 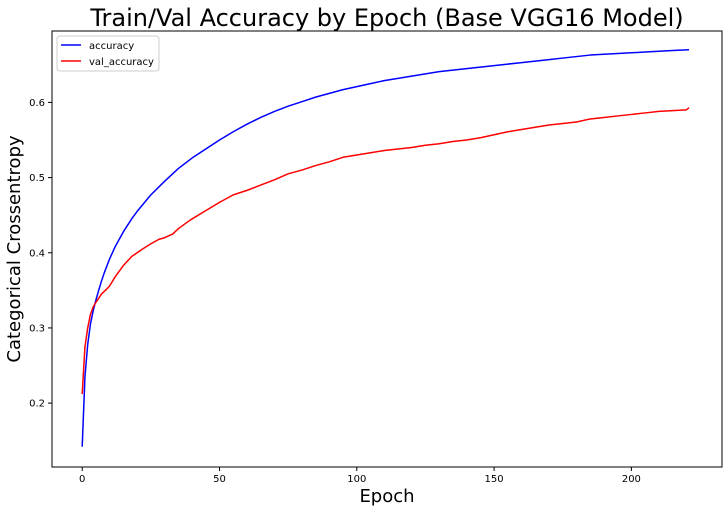 I want to click on x-tick-label: 50, so click(x=219, y=479).